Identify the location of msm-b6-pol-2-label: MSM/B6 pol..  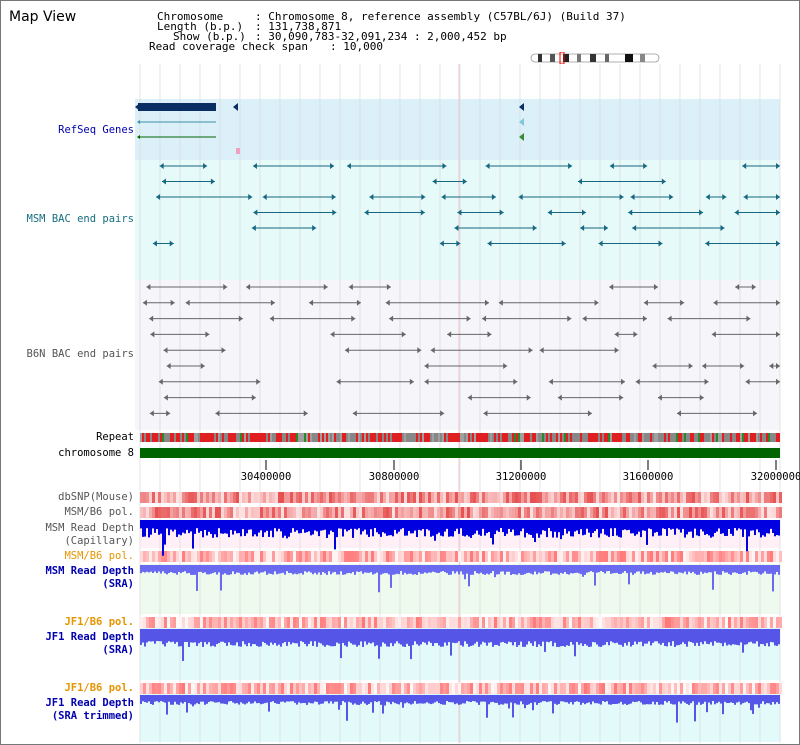
(99, 556).